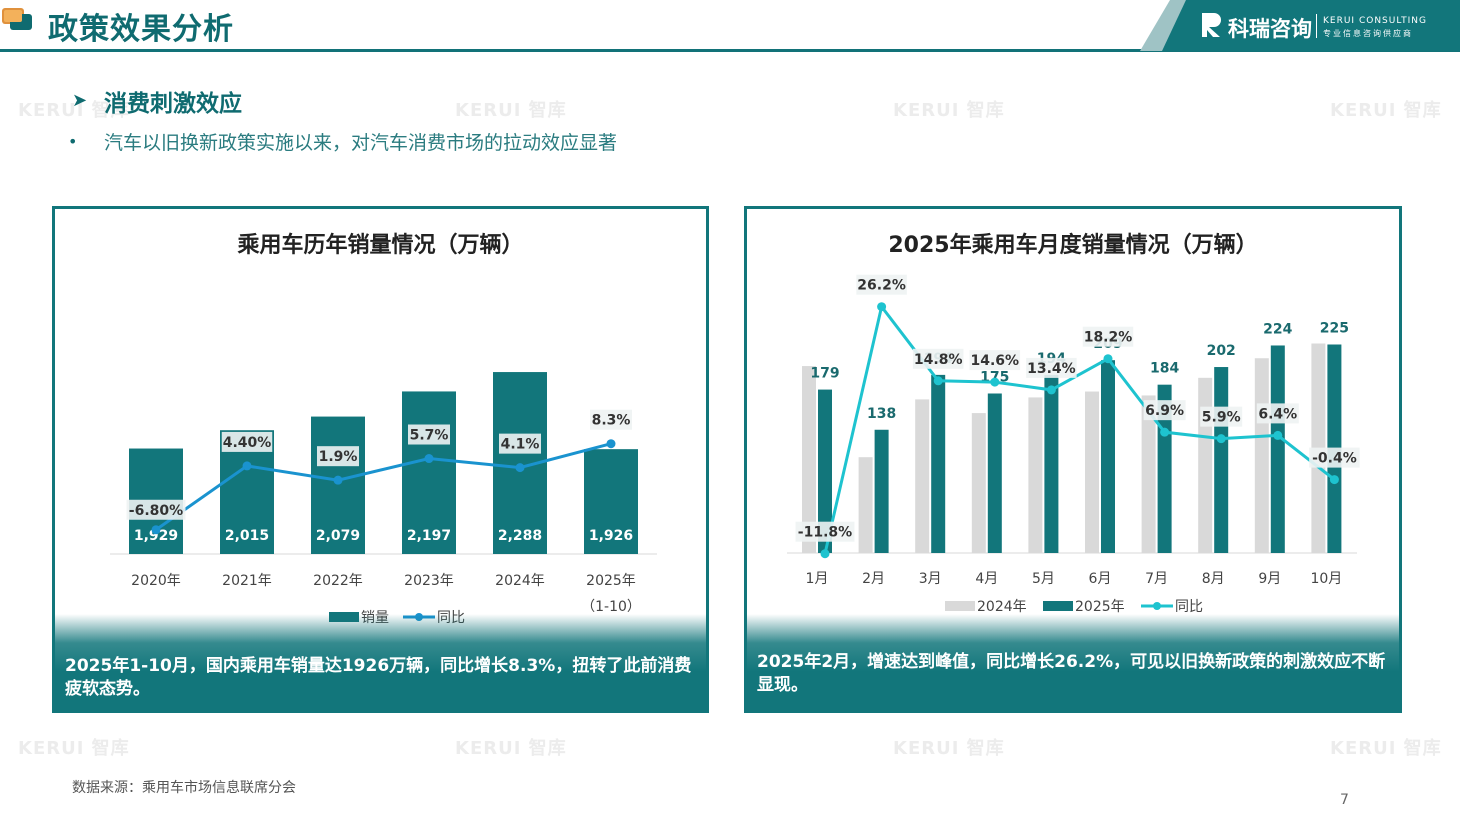  What do you see at coordinates (1269, 579) in the screenshot?
I see `x-tick-label: 9月` at bounding box center [1269, 579].